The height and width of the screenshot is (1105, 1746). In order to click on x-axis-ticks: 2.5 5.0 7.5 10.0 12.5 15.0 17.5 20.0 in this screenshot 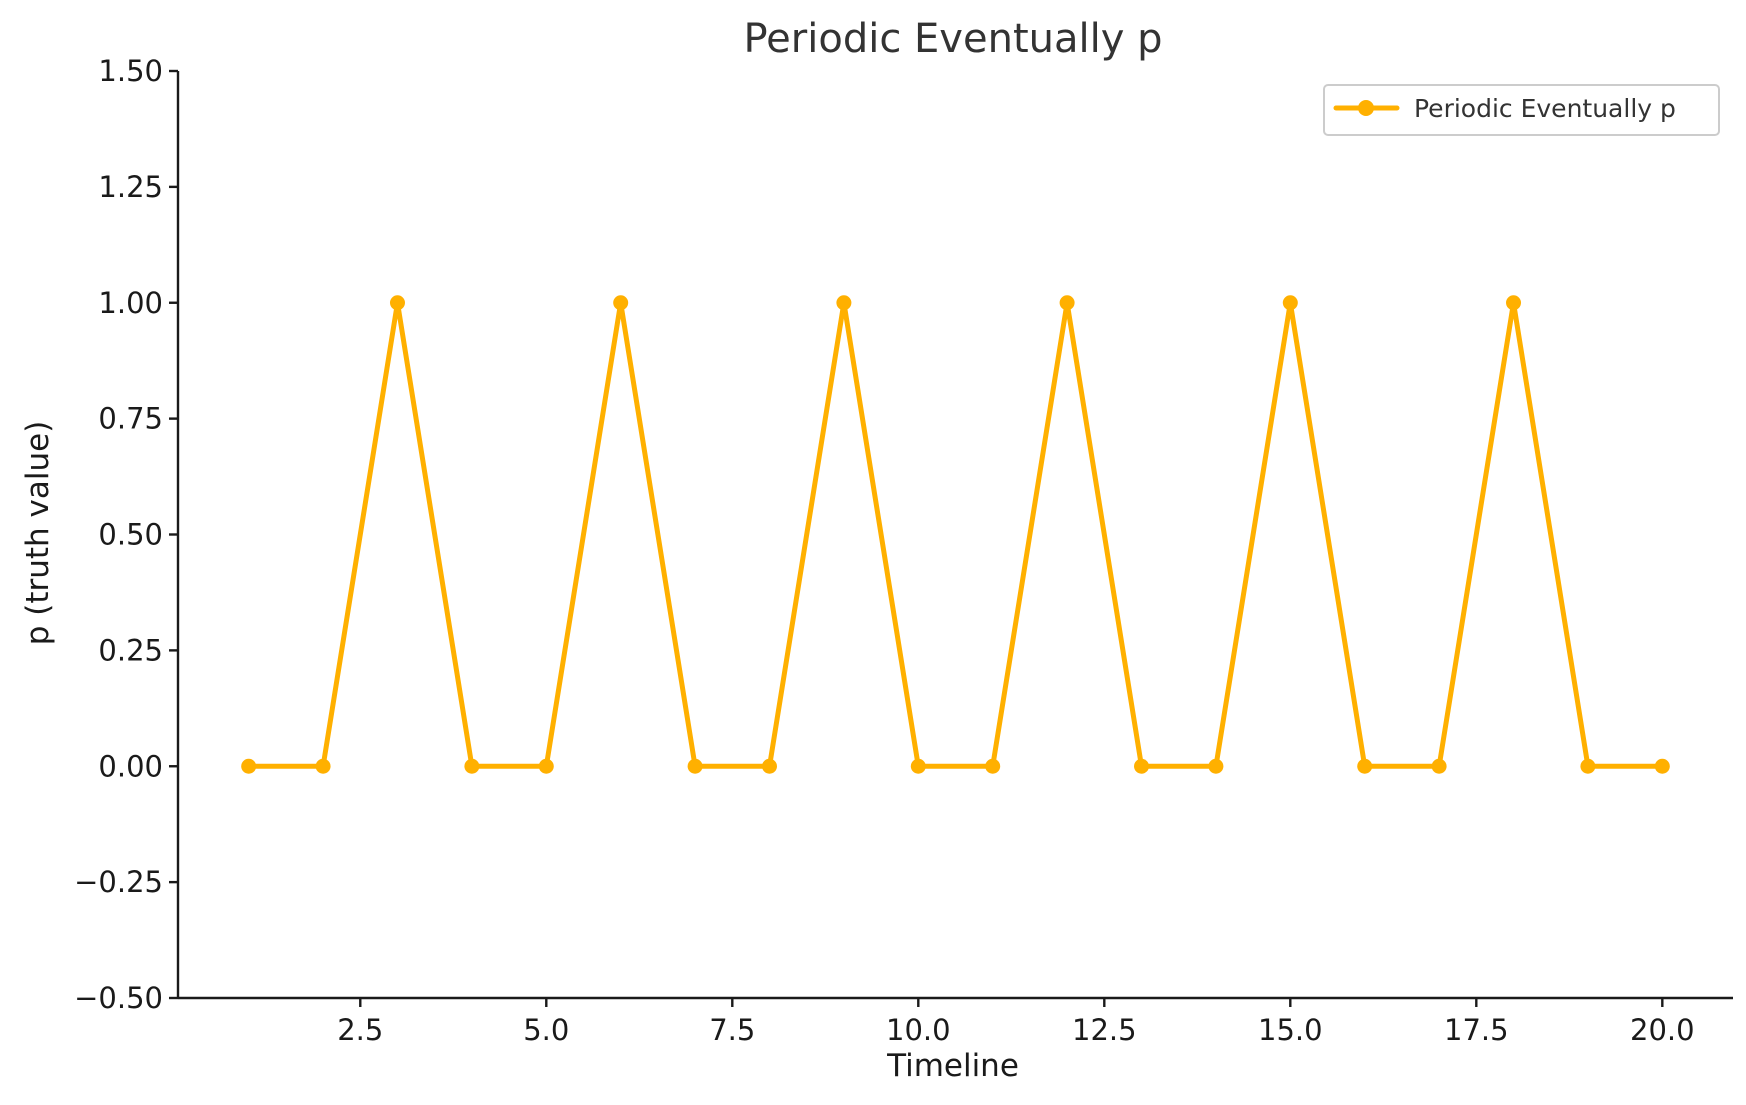, I will do `click(1016, 1022)`.